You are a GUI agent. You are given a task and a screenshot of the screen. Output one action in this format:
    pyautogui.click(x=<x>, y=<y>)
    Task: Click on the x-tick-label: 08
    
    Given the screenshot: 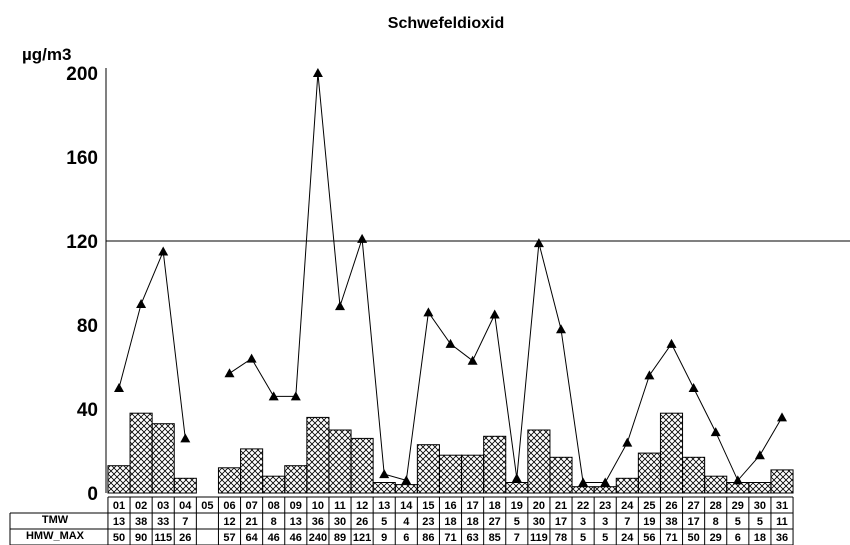 What is the action you would take?
    pyautogui.click(x=274, y=506)
    